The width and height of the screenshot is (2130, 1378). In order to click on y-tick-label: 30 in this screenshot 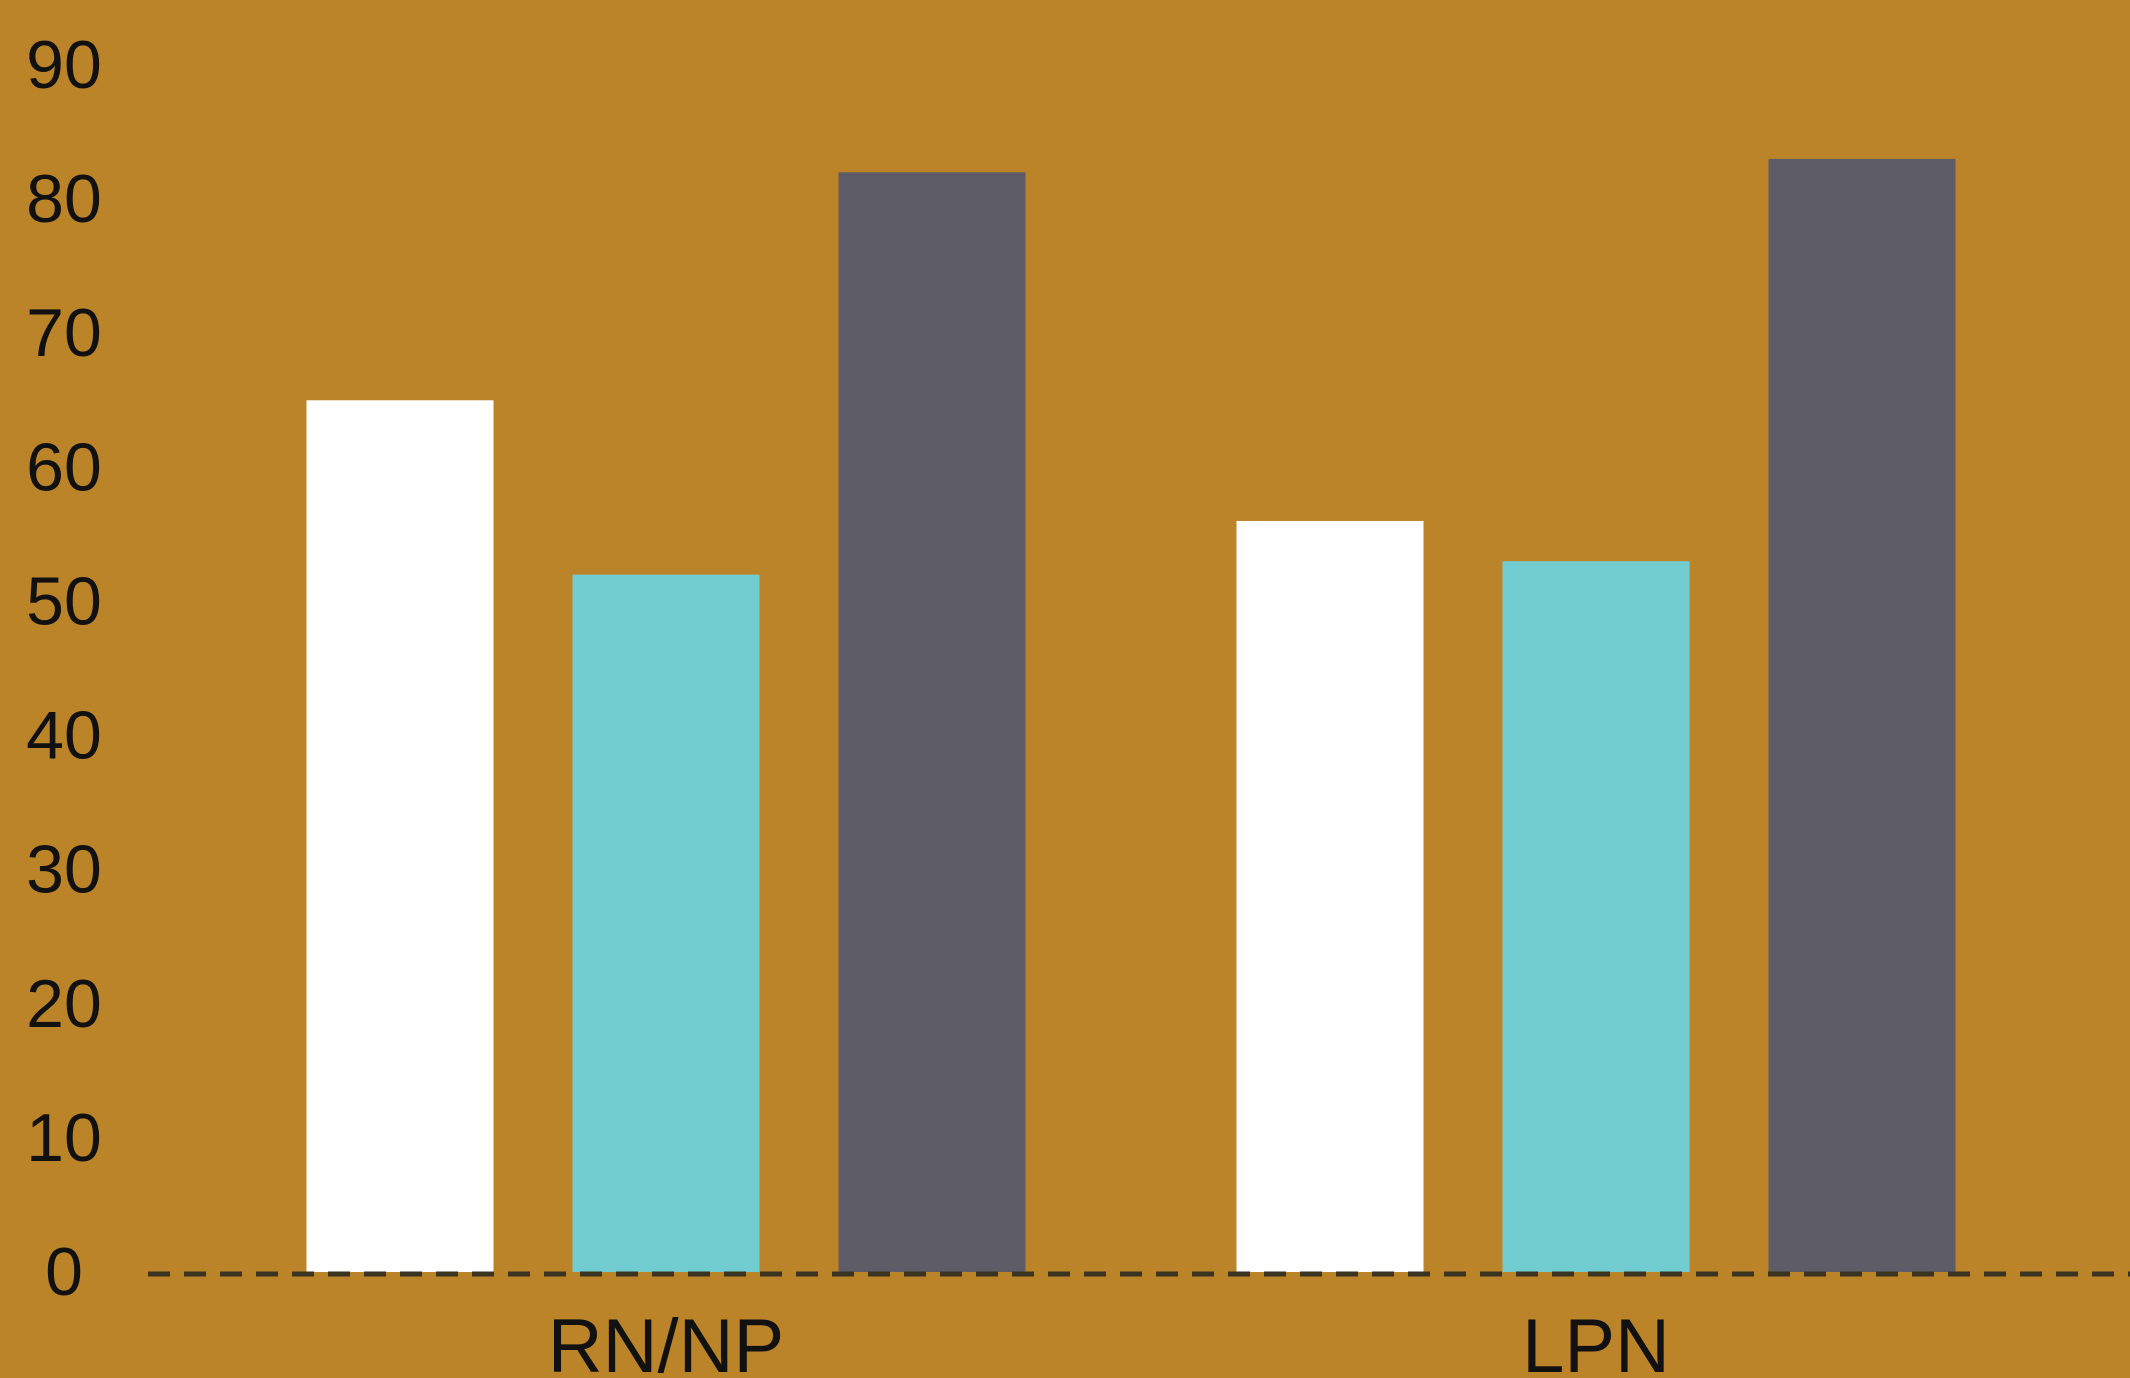, I will do `click(64, 870)`.